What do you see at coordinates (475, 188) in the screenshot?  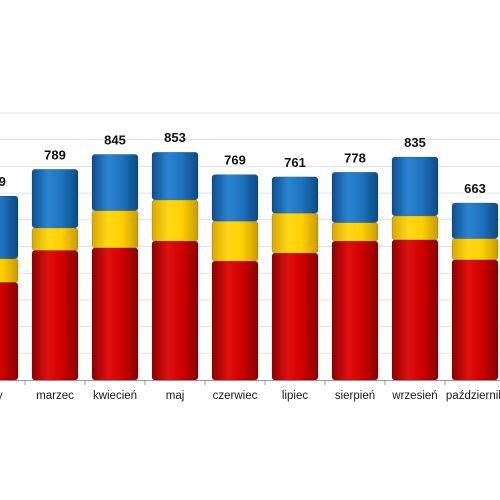 I see `total-label-październik: 663` at bounding box center [475, 188].